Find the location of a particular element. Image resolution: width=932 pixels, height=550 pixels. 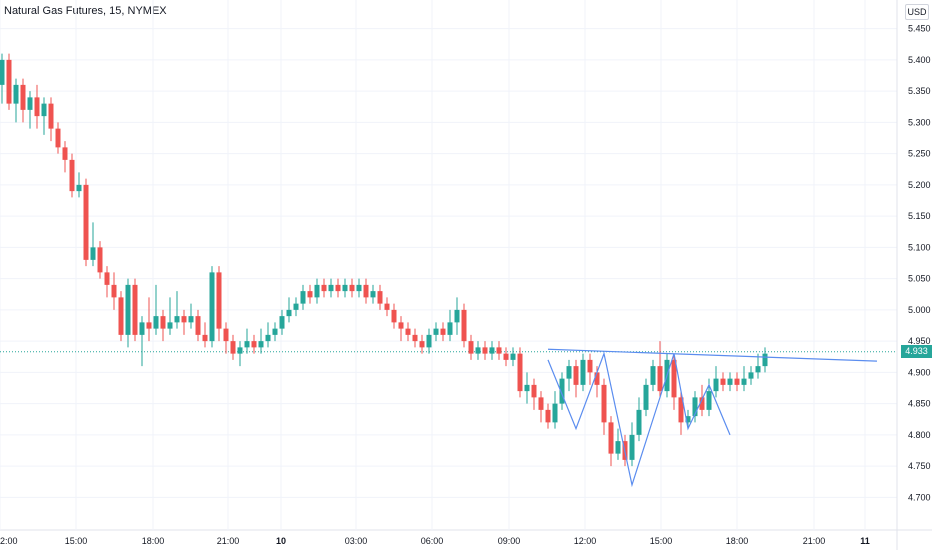

x-tick-label: 03:00 is located at coordinates (356, 541).